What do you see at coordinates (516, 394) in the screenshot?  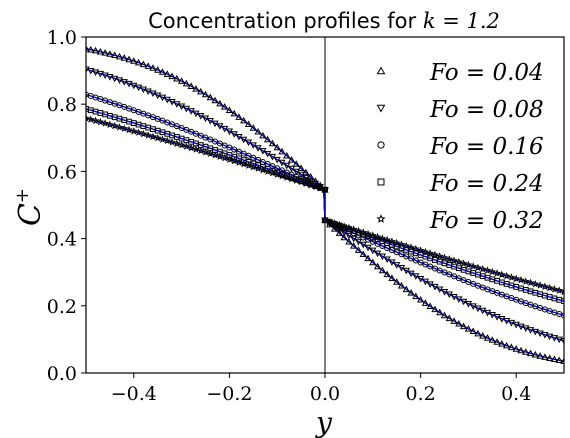 I see `x-tick-label: 0.4` at bounding box center [516, 394].